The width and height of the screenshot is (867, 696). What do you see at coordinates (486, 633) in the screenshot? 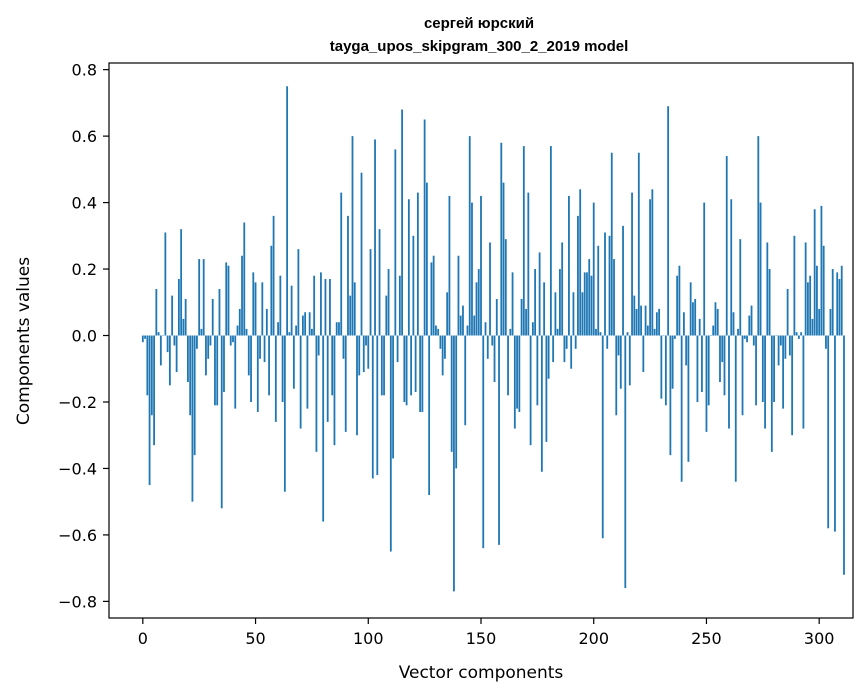
I see `x-axis: 0 50 100 150 200 250 300` at bounding box center [486, 633].